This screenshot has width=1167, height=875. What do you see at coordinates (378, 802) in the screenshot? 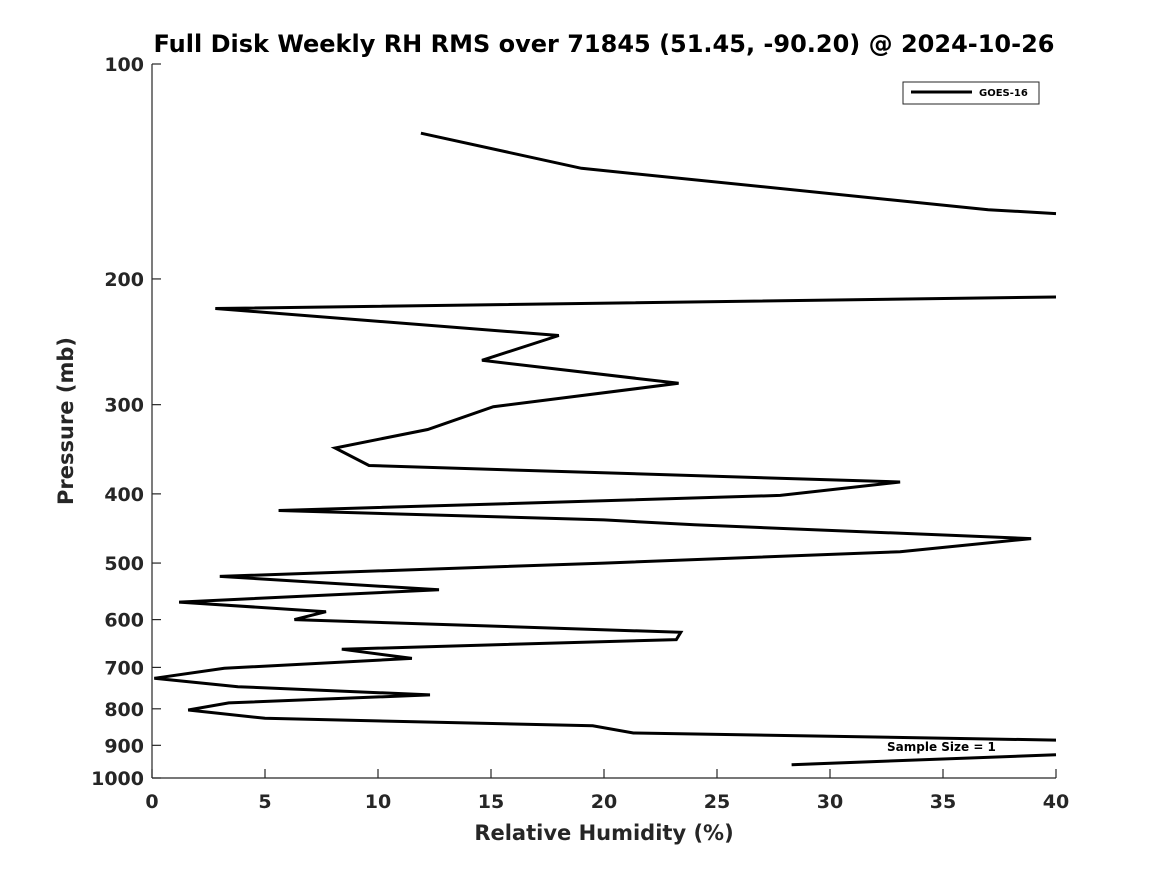
I see `x-tick-label-10: 10` at bounding box center [378, 802].